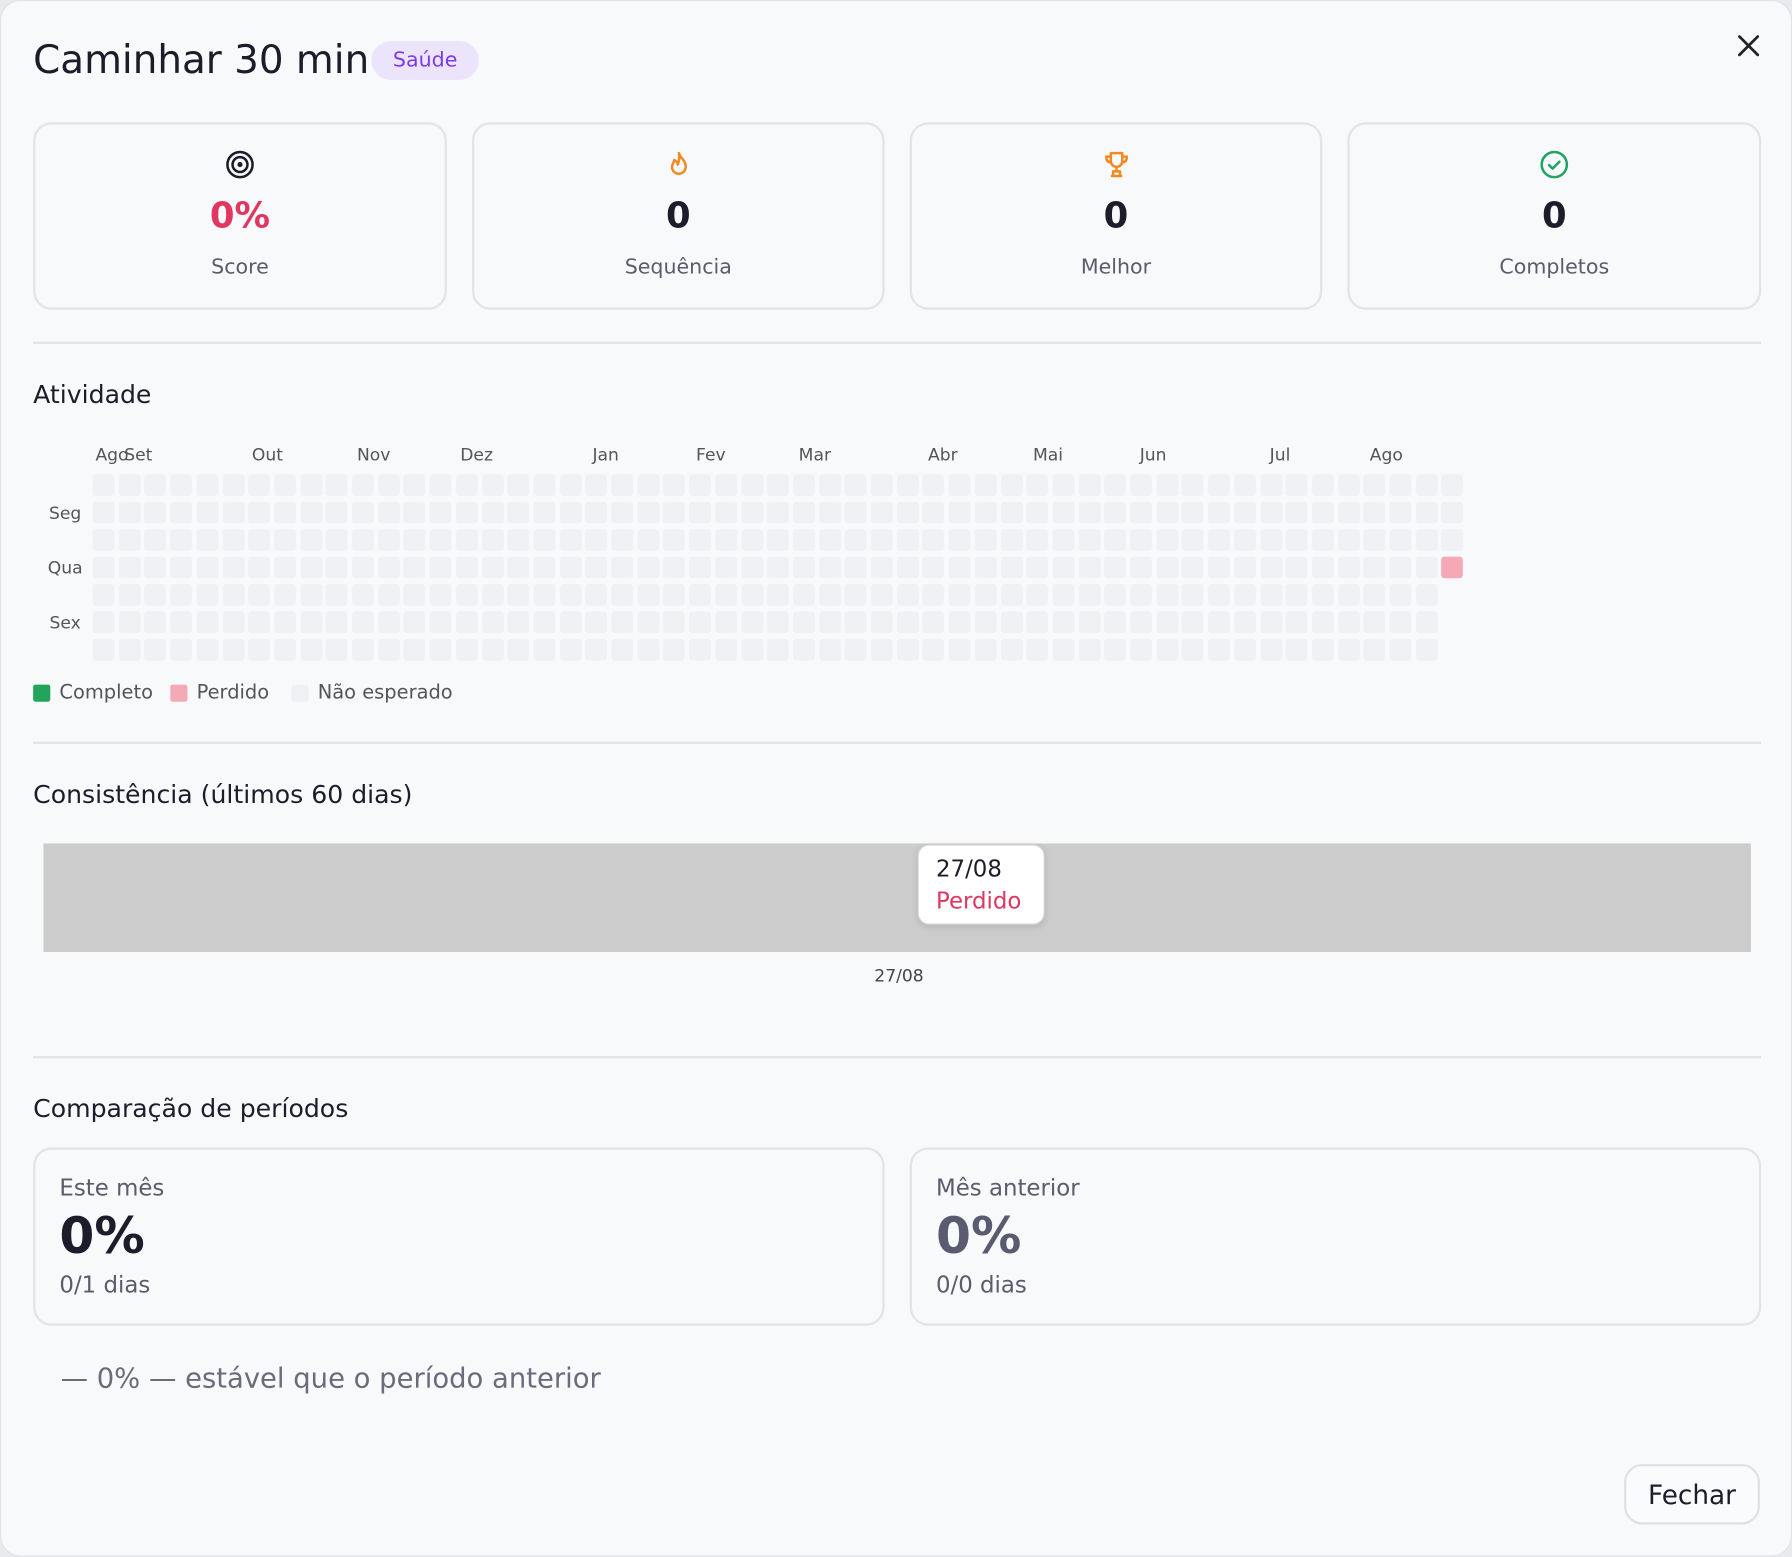  What do you see at coordinates (240, 267) in the screenshot?
I see `stat-label: Score` at bounding box center [240, 267].